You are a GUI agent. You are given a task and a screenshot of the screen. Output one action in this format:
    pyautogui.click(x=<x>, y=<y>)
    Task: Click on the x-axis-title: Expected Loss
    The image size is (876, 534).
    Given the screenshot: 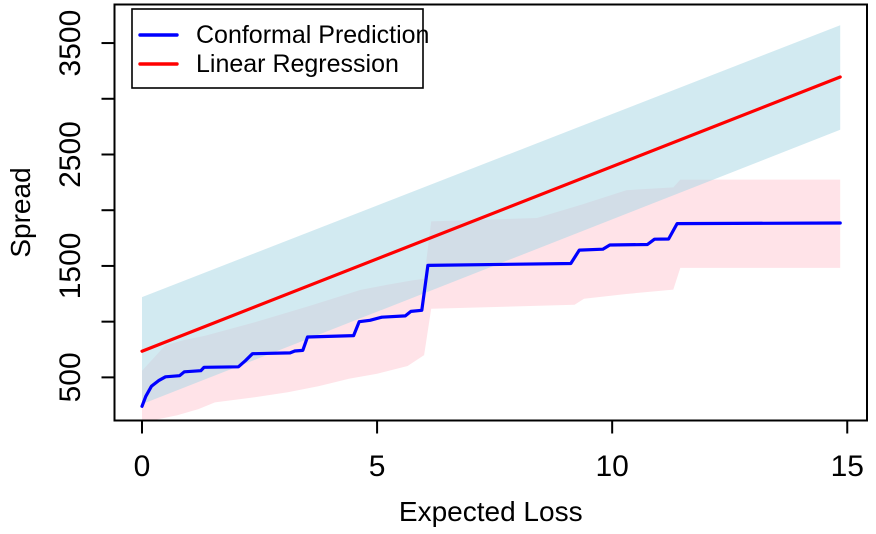 What is the action you would take?
    pyautogui.click(x=491, y=511)
    